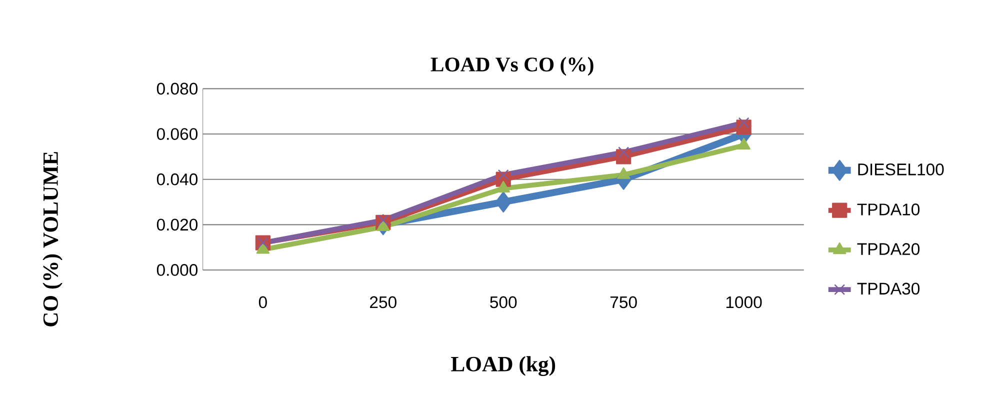  Describe the element at coordinates (888, 209) in the screenshot. I see `legend-label: TPDA10` at that location.